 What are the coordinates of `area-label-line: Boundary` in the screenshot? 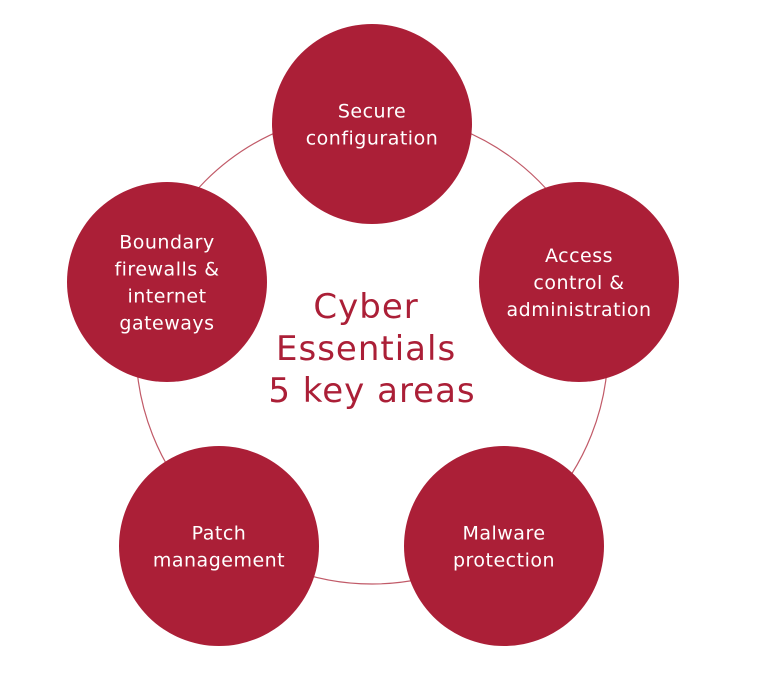 It's located at (167, 243).